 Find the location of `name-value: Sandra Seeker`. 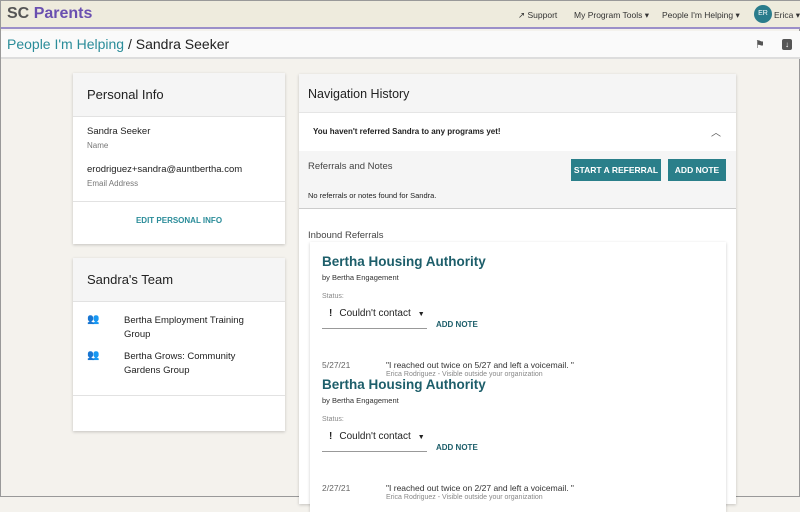

name-value: Sandra Seeker is located at coordinates (119, 131).